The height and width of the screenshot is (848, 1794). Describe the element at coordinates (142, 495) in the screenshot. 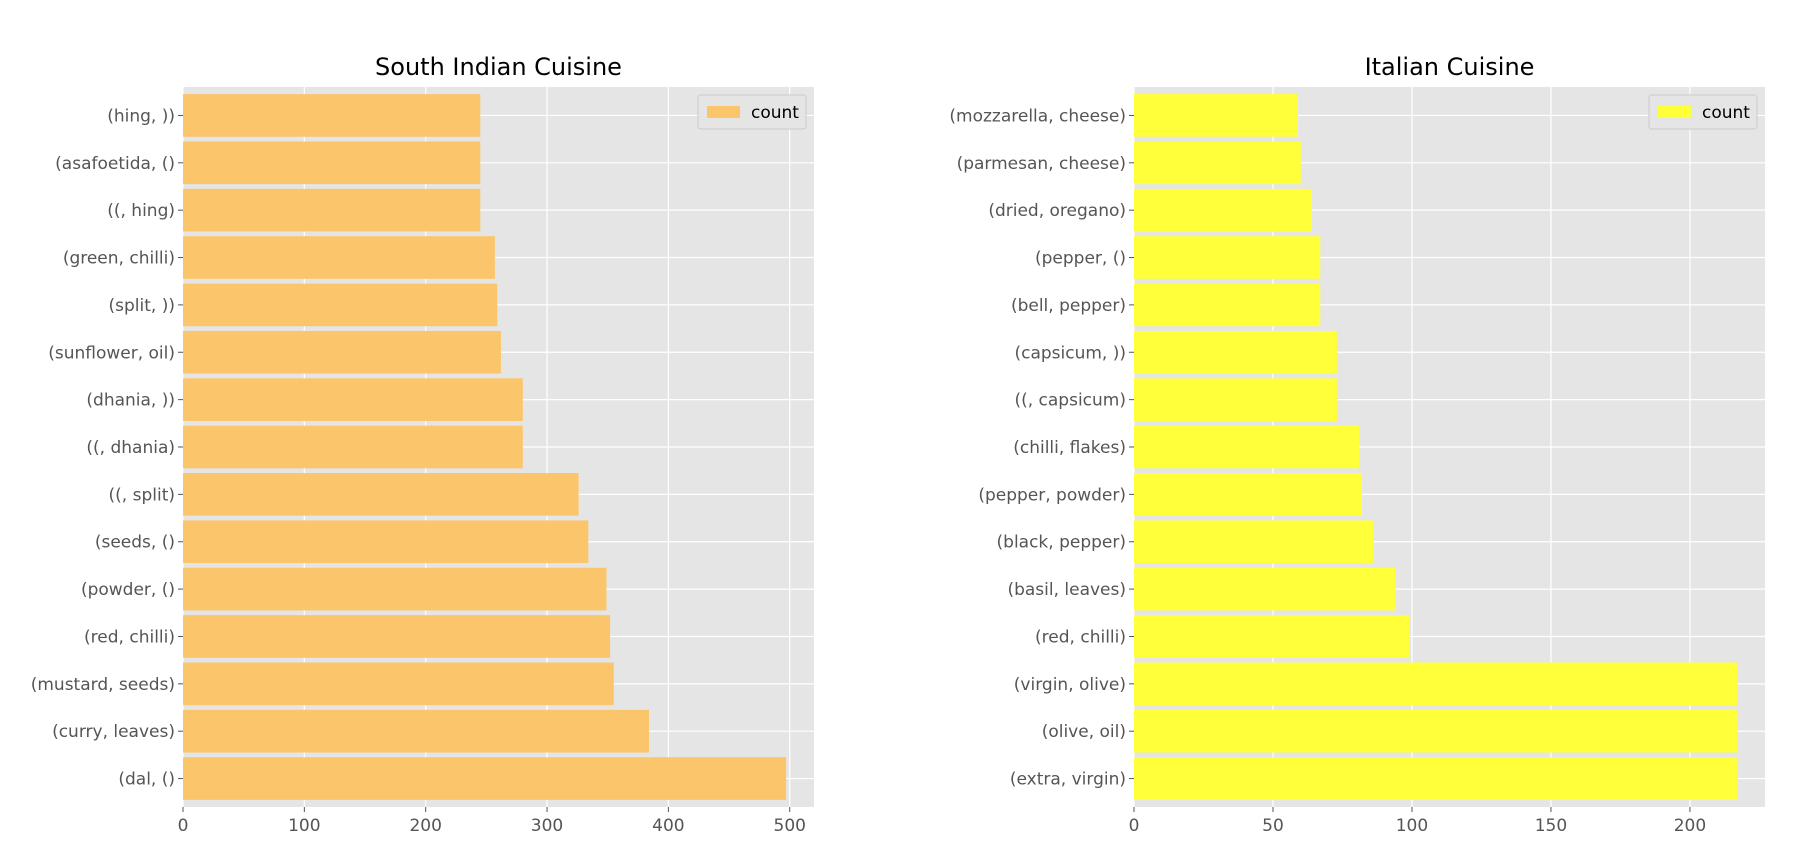

I see `y-tick-label: ((, split)` at that location.